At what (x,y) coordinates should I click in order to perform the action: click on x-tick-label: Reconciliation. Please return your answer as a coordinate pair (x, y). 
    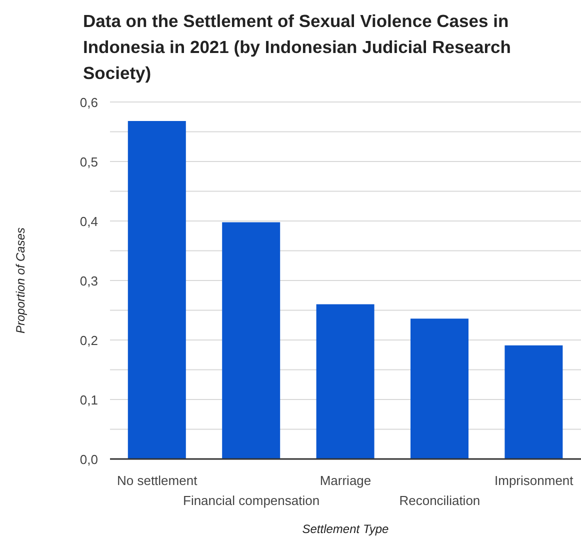
    Looking at the image, I should click on (439, 500).